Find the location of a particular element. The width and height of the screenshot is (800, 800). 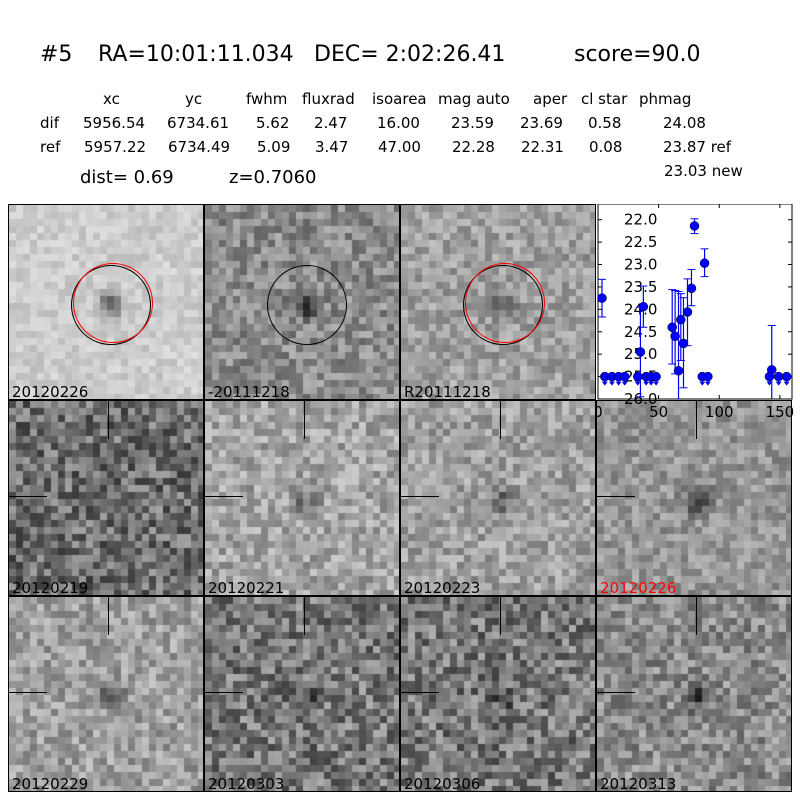

col-header: cl star is located at coordinates (604, 99).